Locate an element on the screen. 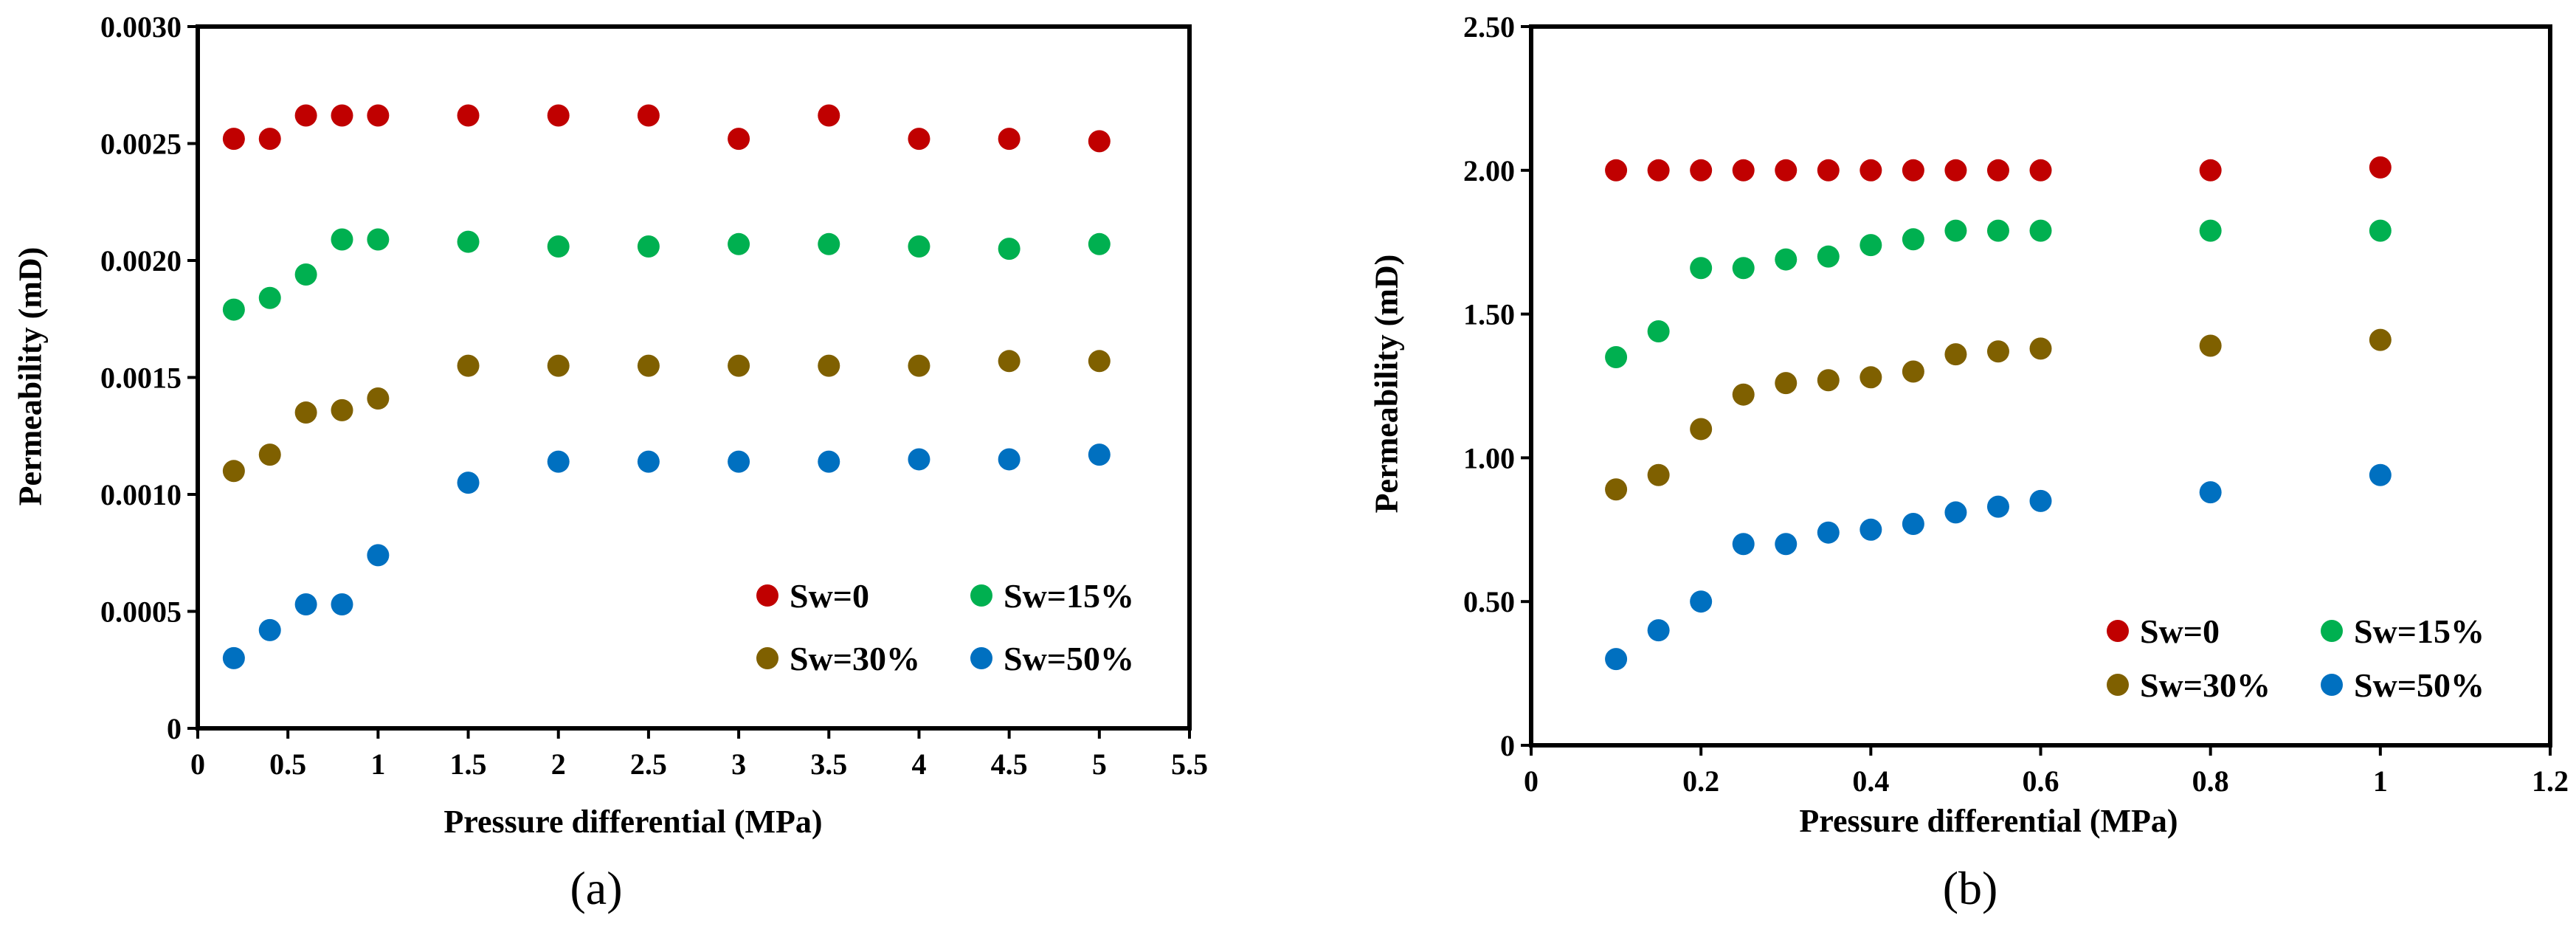  x-tick-label: 3.5 is located at coordinates (829, 764).